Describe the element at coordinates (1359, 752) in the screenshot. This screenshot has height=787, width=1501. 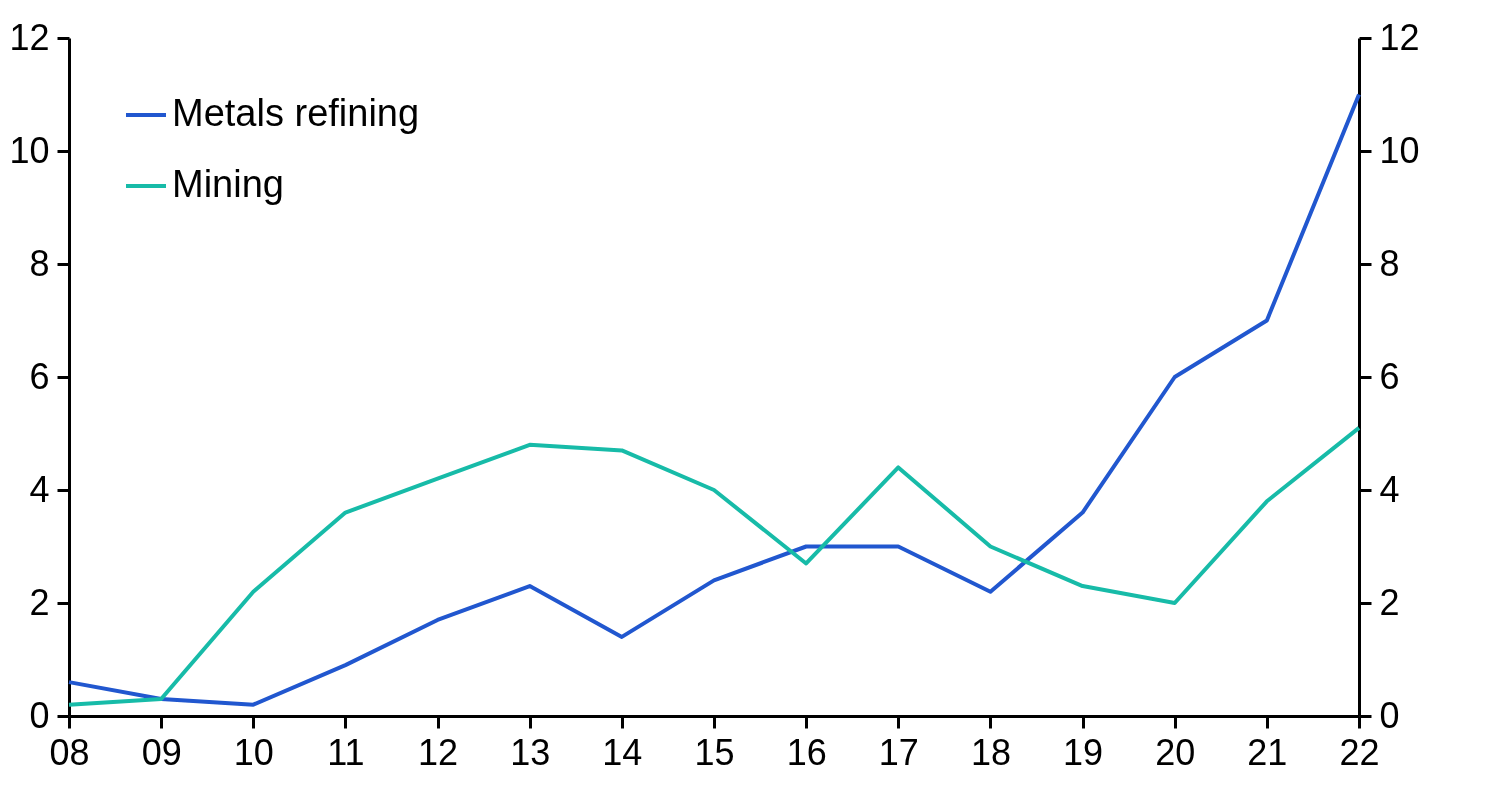
I see `x-tick-label: 22` at that location.